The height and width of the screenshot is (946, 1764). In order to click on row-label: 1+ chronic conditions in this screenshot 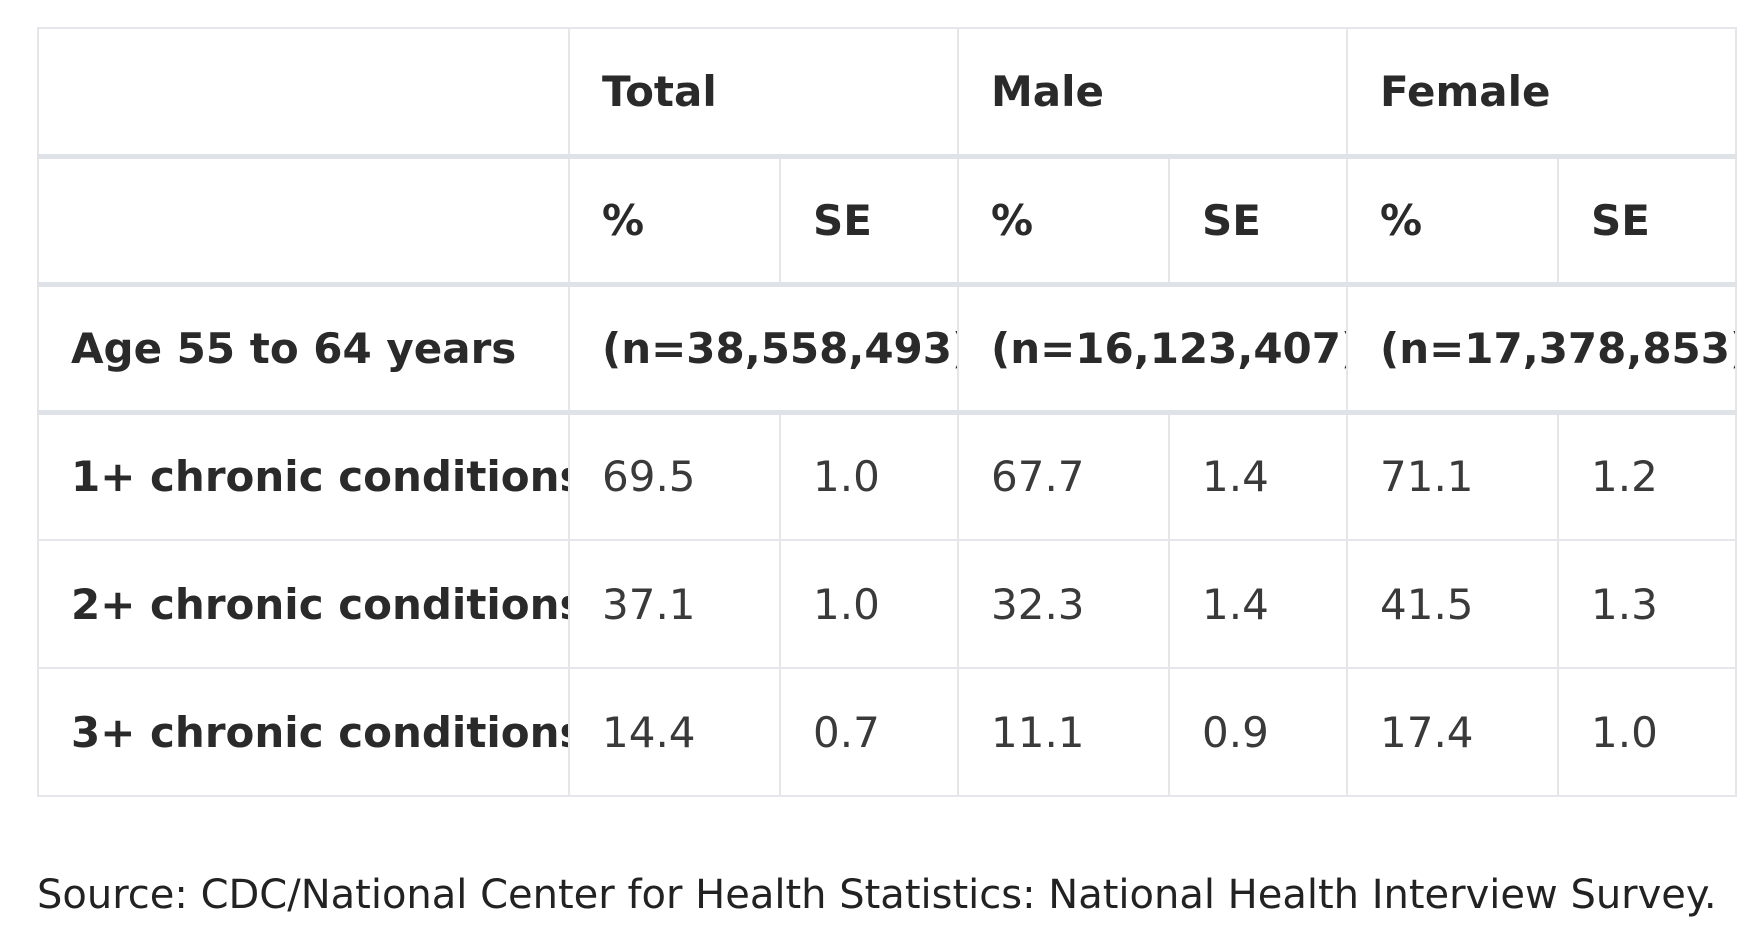, I will do `click(303, 476)`.